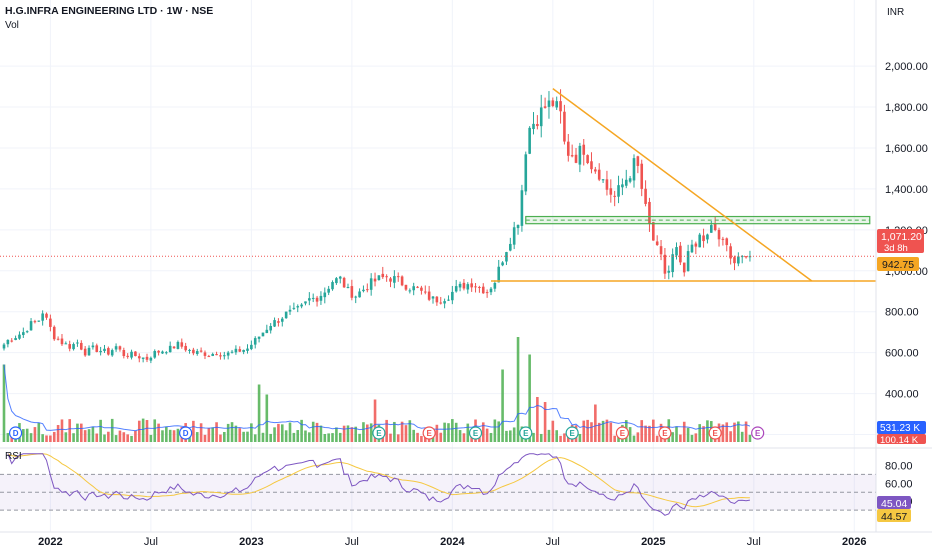 Image resolution: width=932 pixels, height=550 pixels. What do you see at coordinates (901, 427) in the screenshot?
I see `volume-ma-tag: 531.23 K` at bounding box center [901, 427].